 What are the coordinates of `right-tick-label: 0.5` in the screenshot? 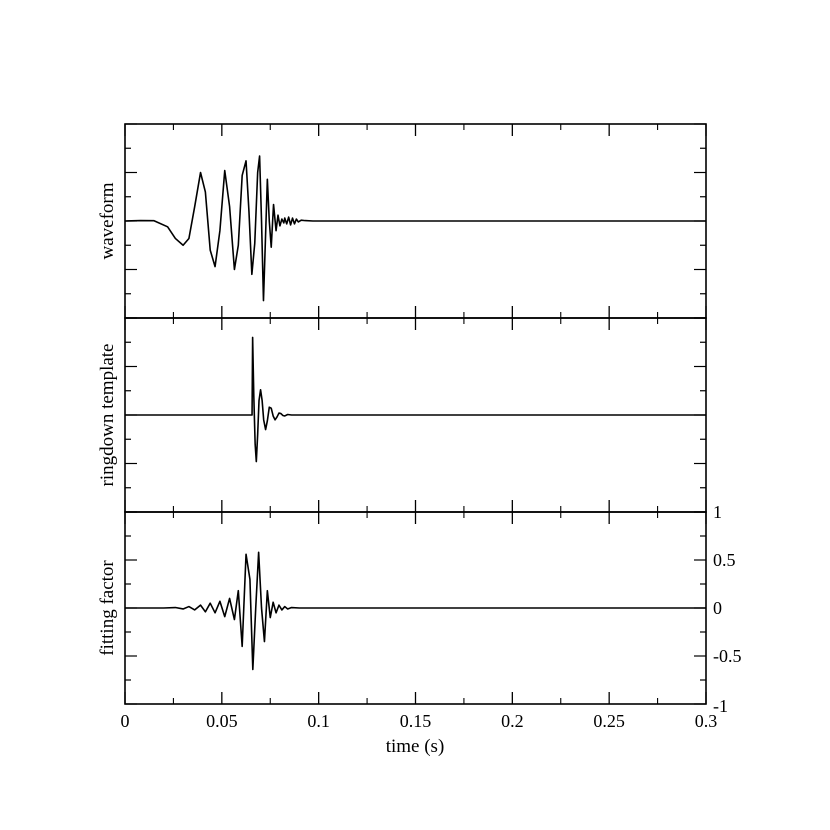 It's located at (724, 560).